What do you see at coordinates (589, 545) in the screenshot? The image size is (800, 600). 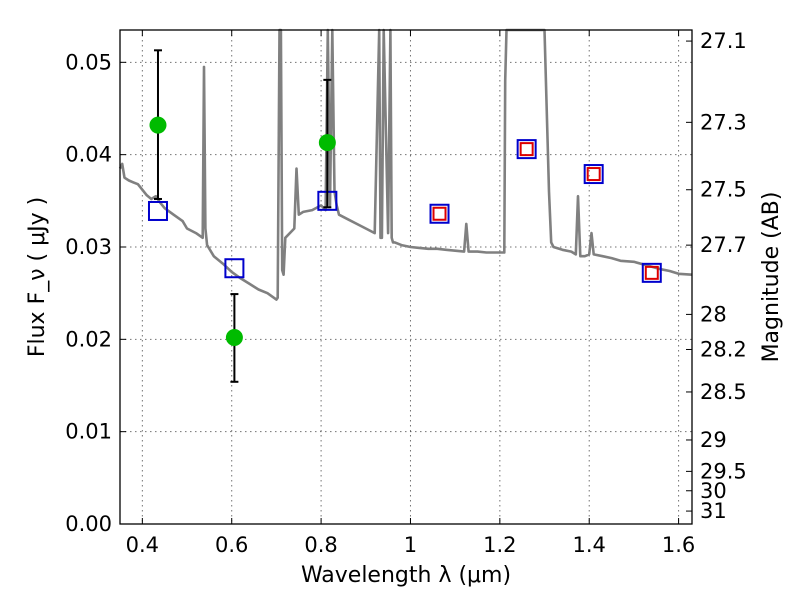 I see `x-tick-label: 1.4` at bounding box center [589, 545].